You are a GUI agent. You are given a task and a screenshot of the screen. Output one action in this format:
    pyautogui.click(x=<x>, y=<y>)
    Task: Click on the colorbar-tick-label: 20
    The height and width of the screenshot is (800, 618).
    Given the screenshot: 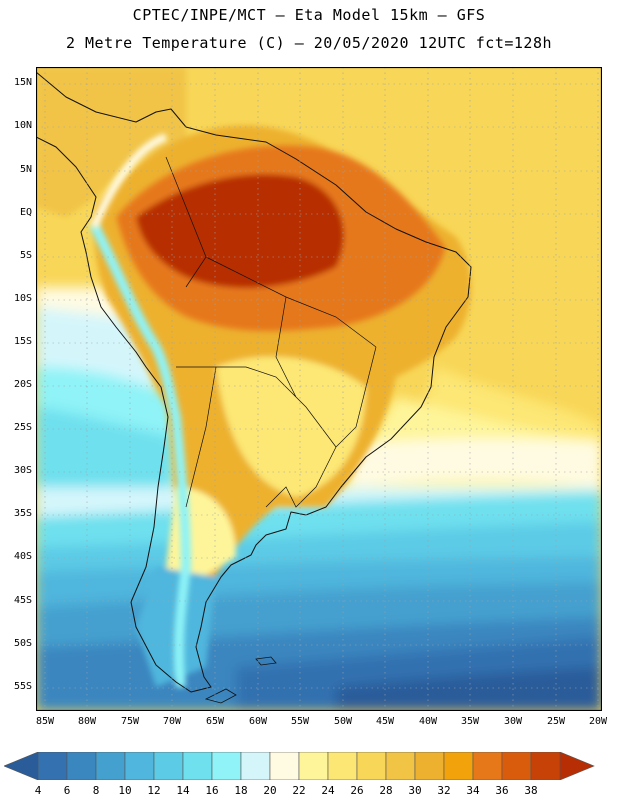 What is the action you would take?
    pyautogui.click(x=270, y=790)
    